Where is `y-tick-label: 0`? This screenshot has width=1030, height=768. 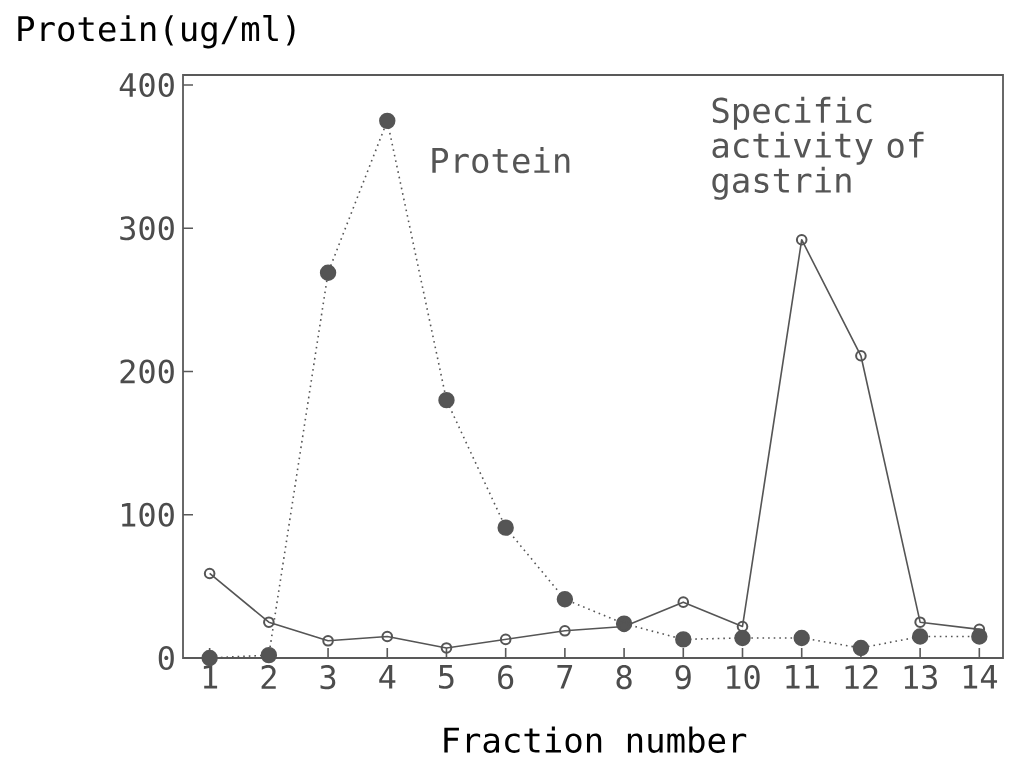
y-tick-label: 0 is located at coordinates (166, 658).